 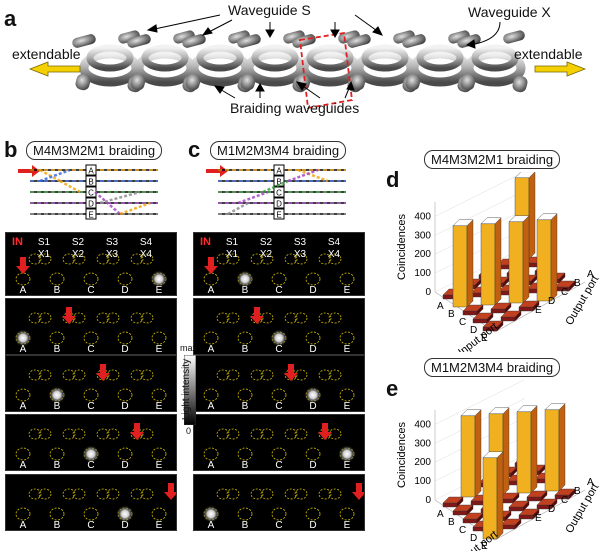 I want to click on panel-b-letter: b, so click(x=11, y=149).